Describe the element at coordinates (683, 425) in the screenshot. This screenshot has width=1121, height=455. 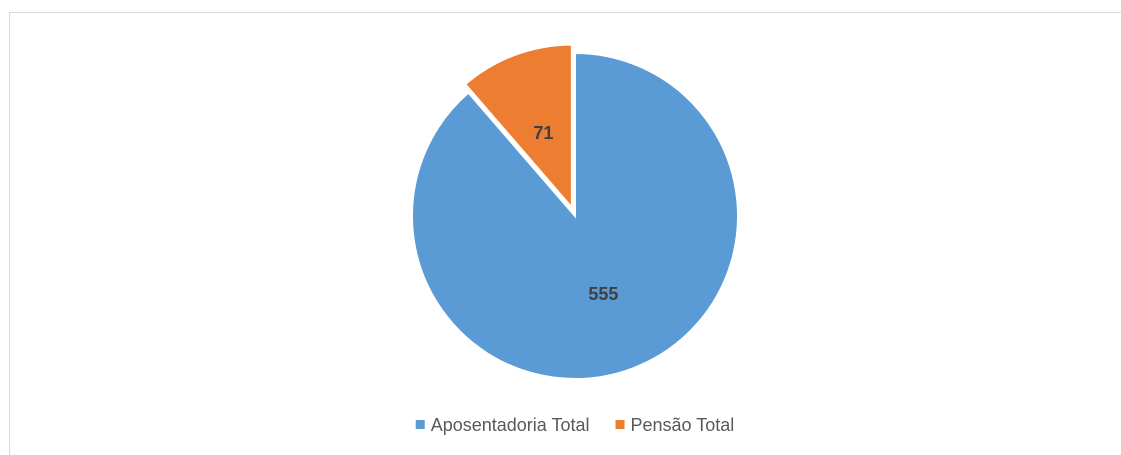
I see `legend-label: Pensão Total` at that location.